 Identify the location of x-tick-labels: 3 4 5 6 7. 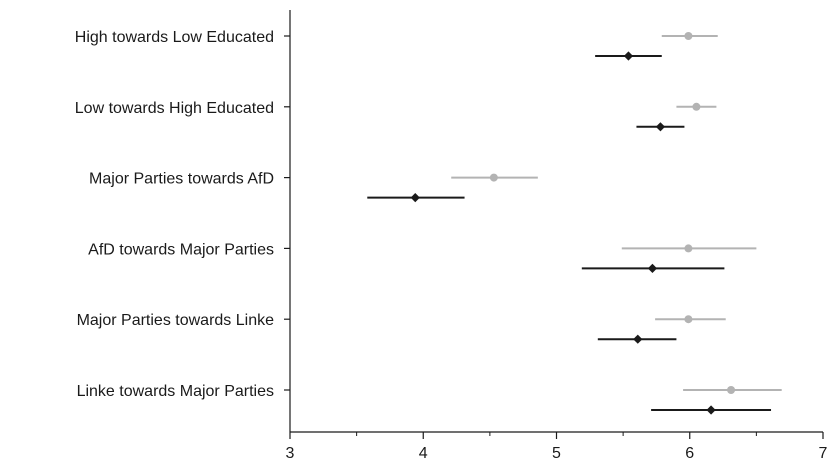
(557, 453).